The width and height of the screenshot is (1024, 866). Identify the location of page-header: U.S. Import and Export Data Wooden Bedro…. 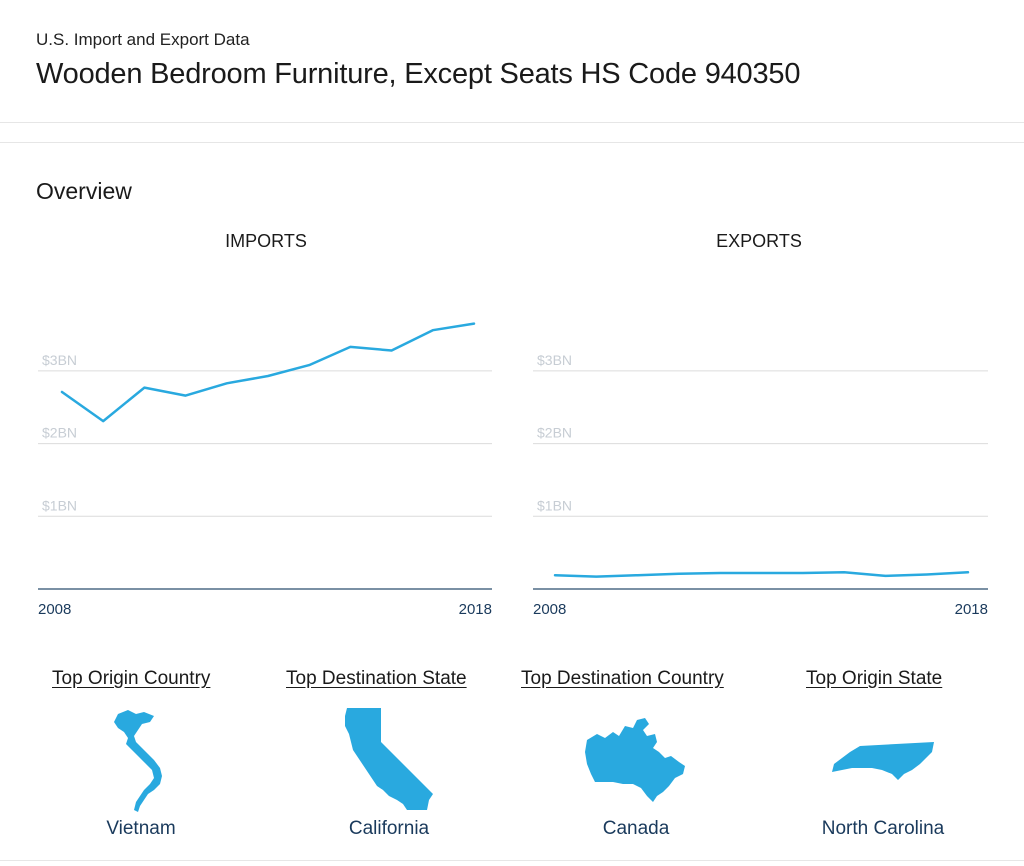
(512, 61).